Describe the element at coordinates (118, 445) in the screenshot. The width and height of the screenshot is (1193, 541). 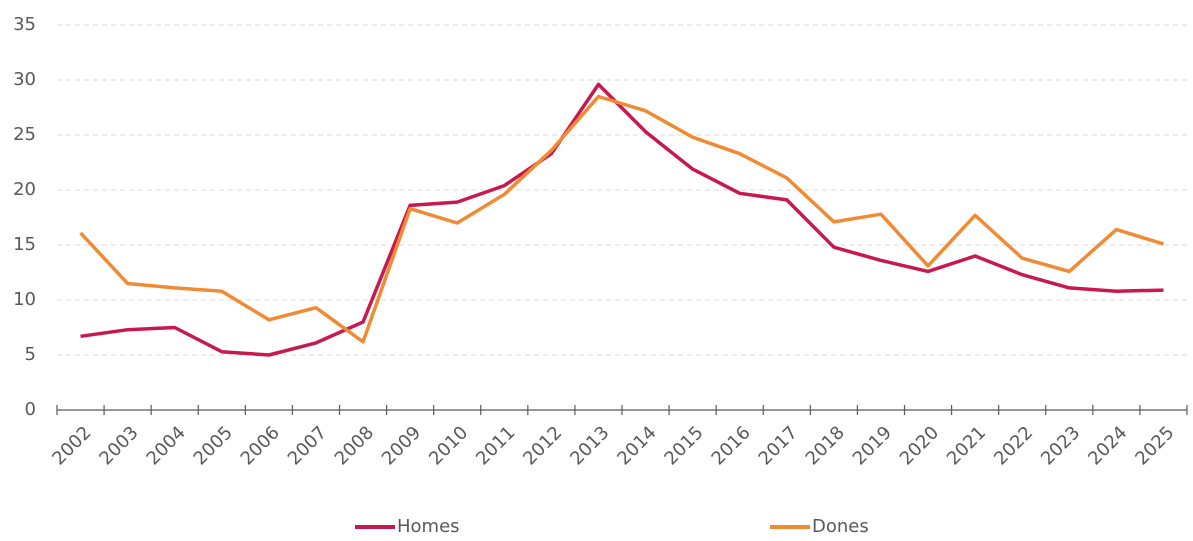
I see `x-tick-label: 2003` at that location.